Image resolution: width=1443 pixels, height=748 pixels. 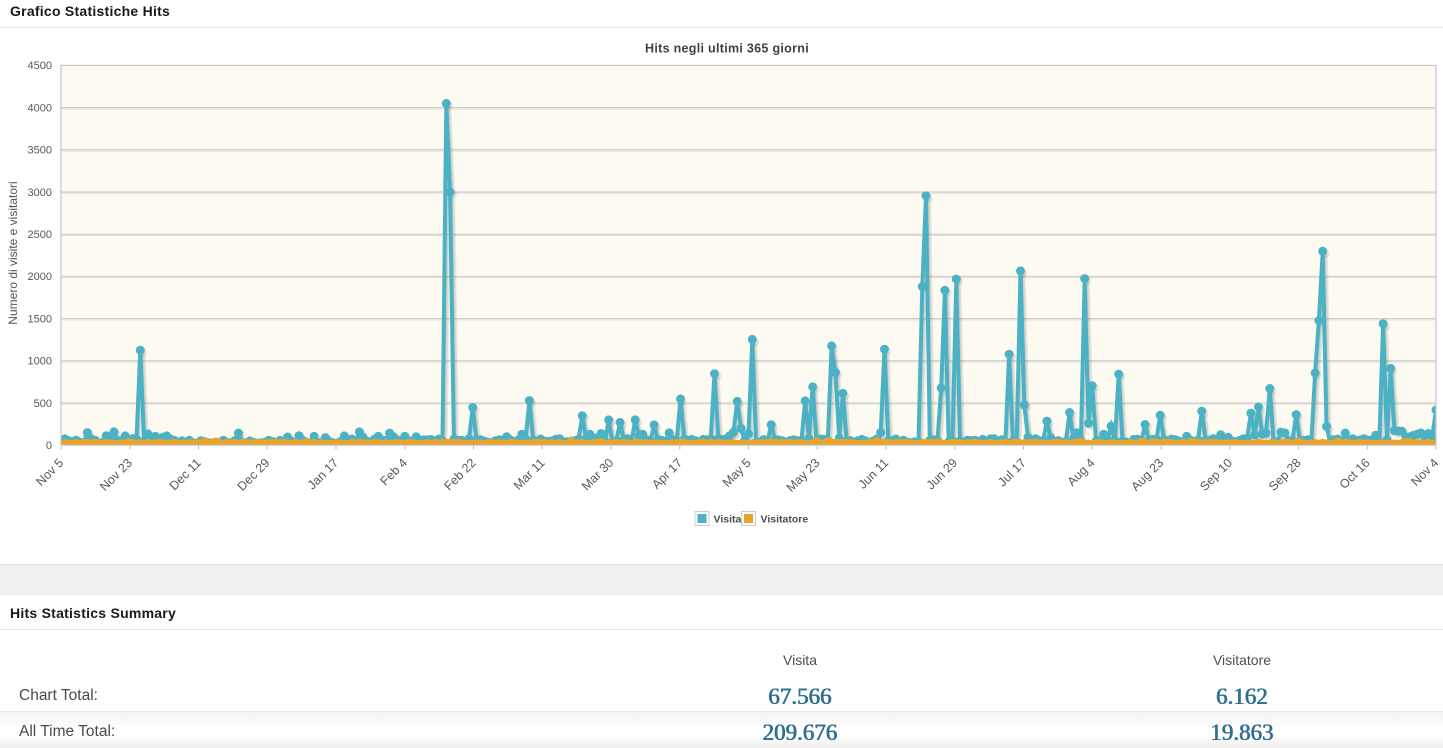 I want to click on svg-text: 2000, so click(x=40, y=277).